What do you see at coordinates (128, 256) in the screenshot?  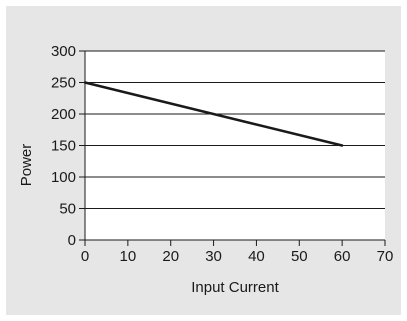 I see `x-tick-label: 10` at bounding box center [128, 256].